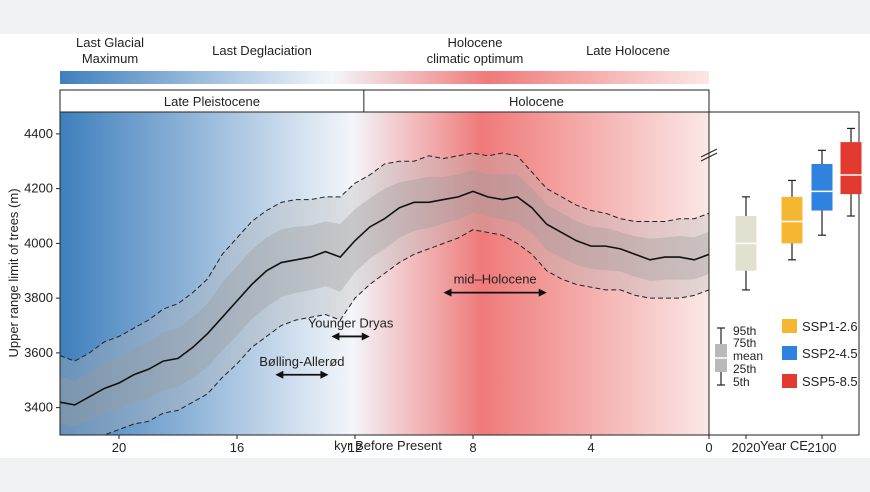 Image resolution: width=870 pixels, height=492 pixels. What do you see at coordinates (495, 279) in the screenshot?
I see `annotation-label: mid–Holocene` at bounding box center [495, 279].